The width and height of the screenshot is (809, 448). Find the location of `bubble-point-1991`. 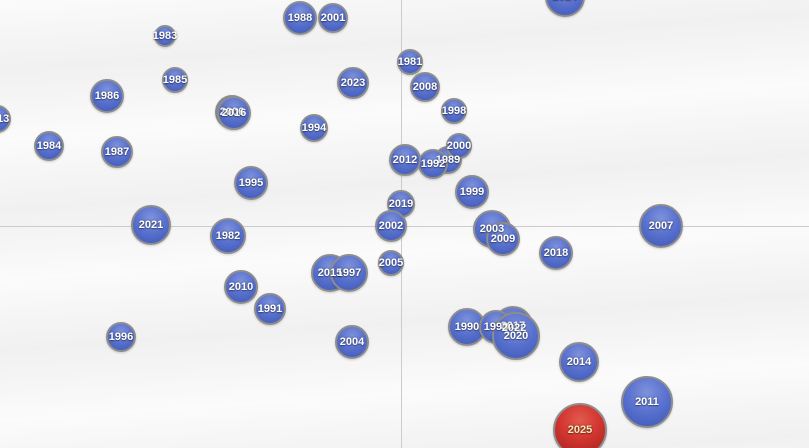

bubble-point-1991 is located at coordinates (270, 309).